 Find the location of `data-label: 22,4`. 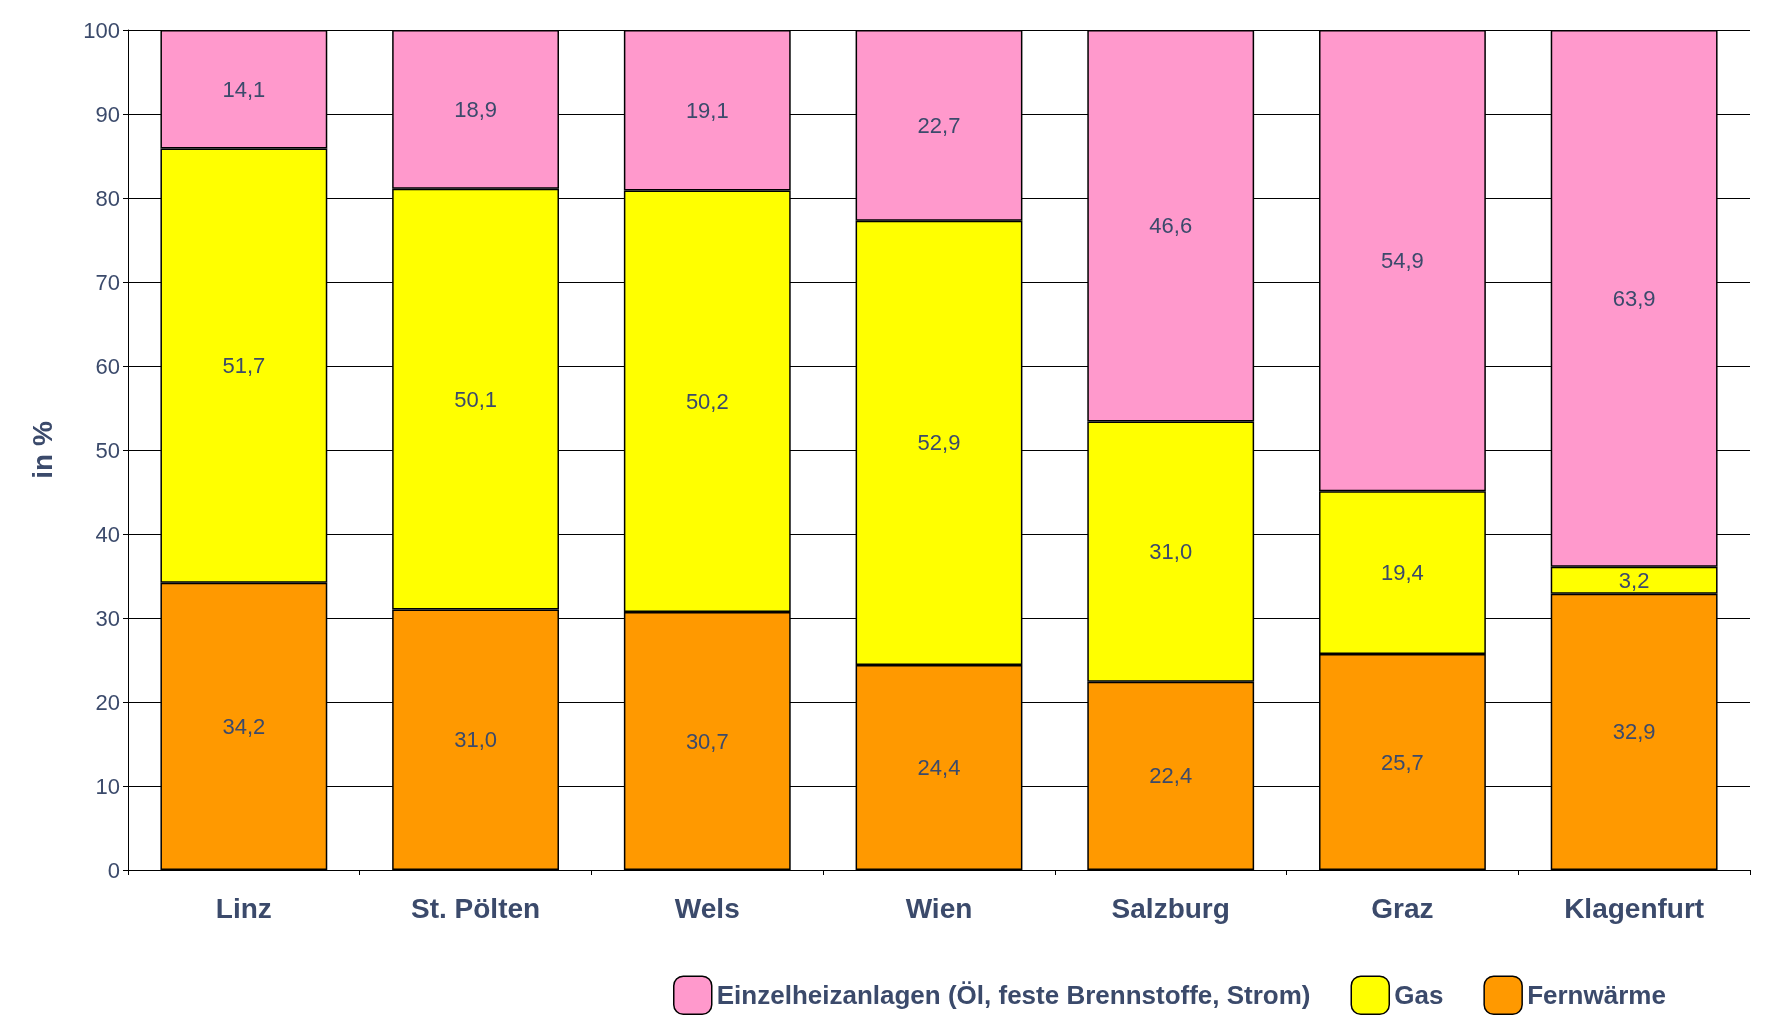

data-label: 22,4 is located at coordinates (1171, 776).